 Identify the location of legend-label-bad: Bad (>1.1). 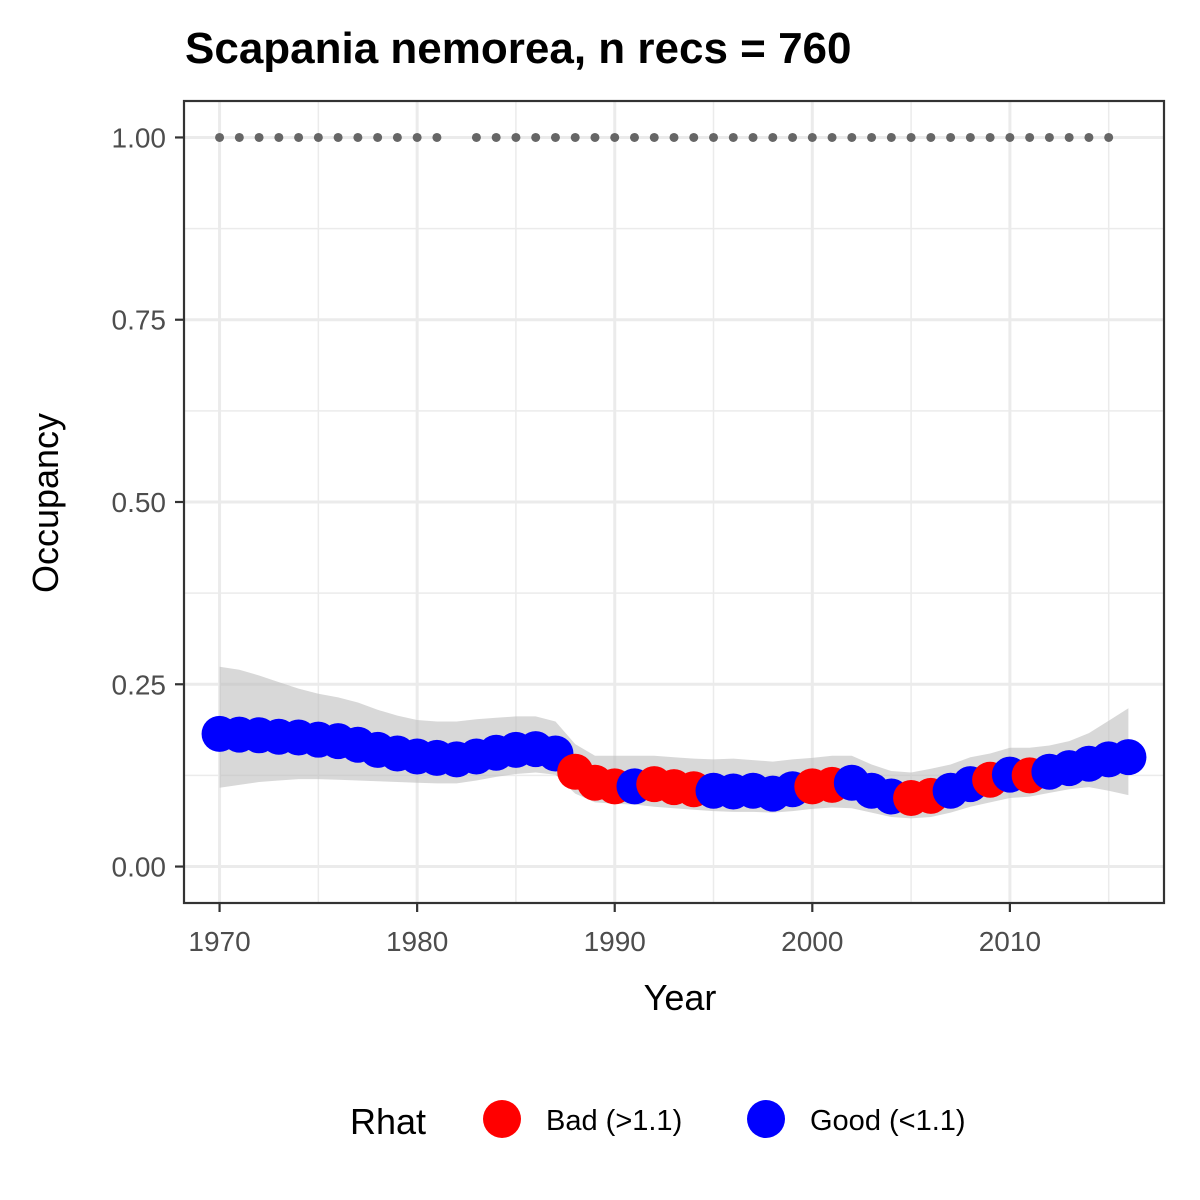
(614, 1121).